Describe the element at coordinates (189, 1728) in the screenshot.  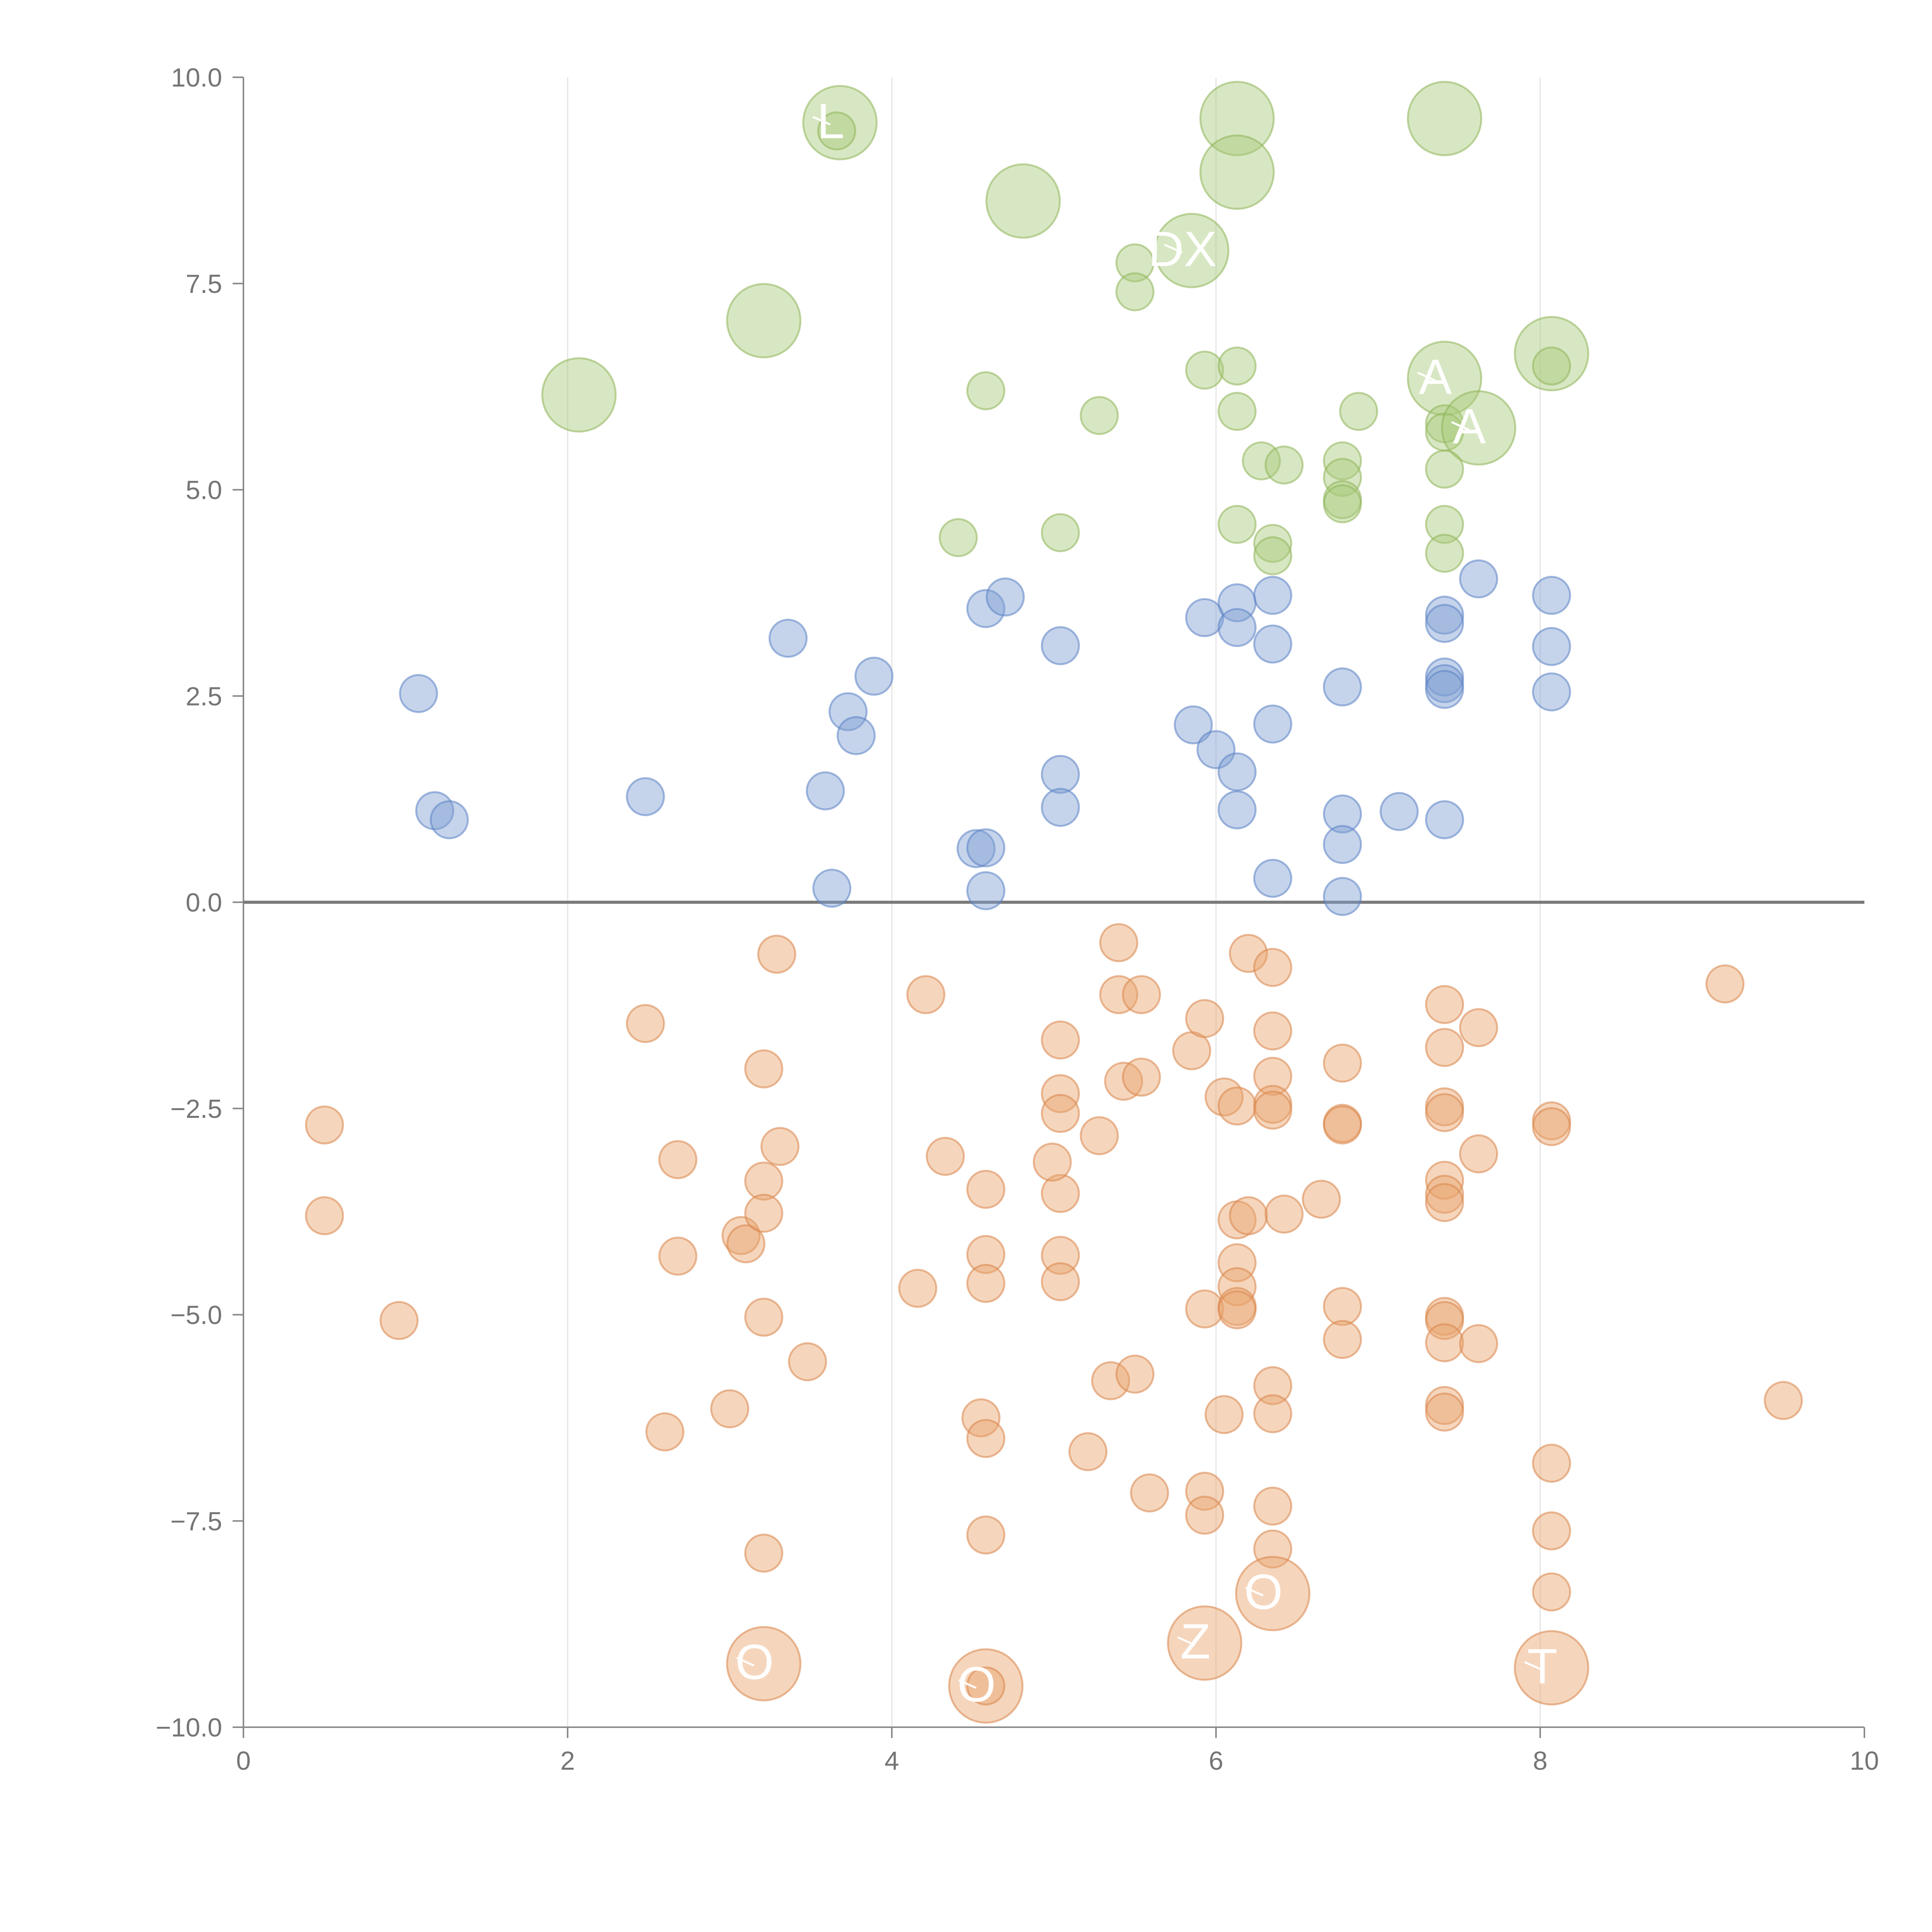
I see `y-tick-label: −10.0` at that location.